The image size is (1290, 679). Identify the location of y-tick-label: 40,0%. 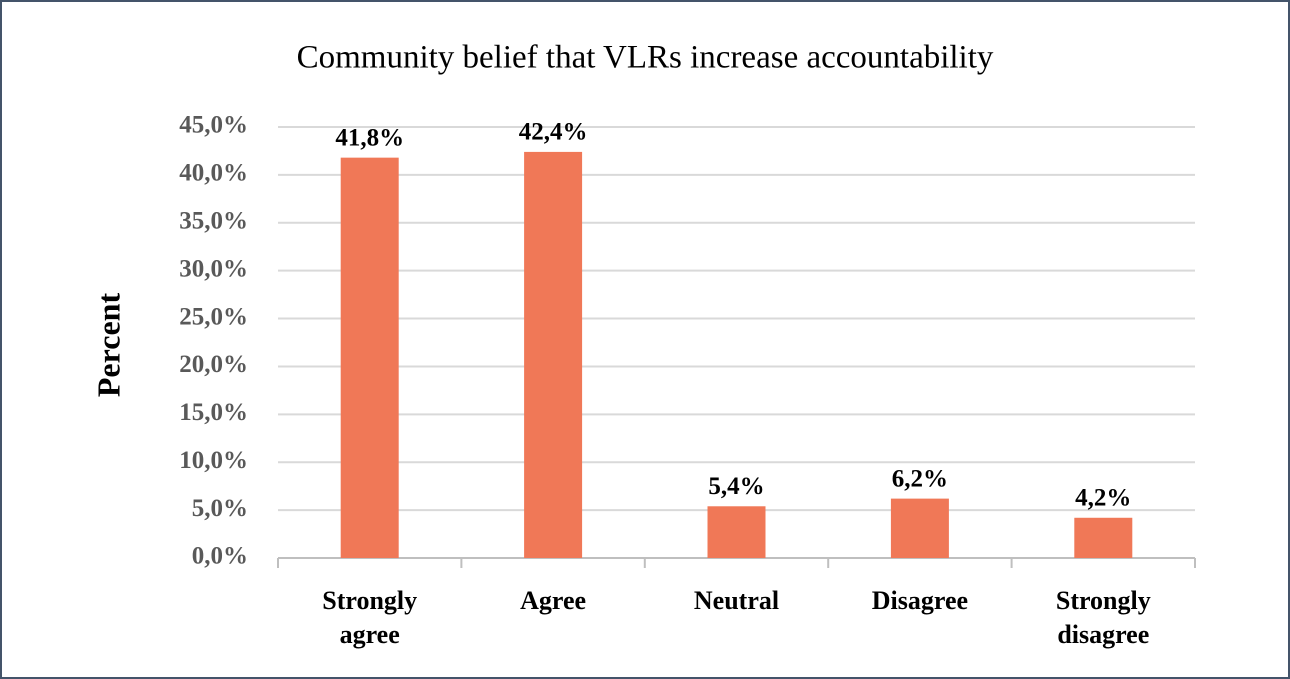
(213, 173).